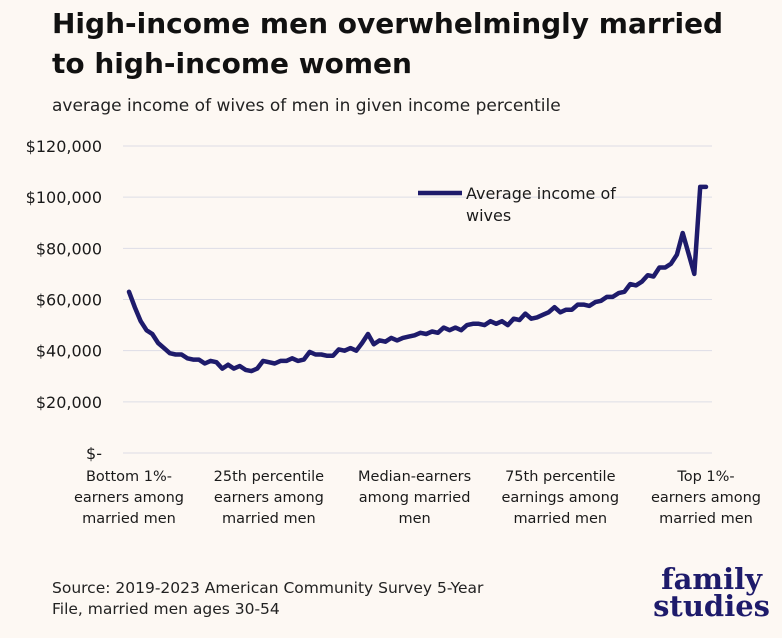  I want to click on source-line-2: File, married men ages 30-54, so click(166, 609).